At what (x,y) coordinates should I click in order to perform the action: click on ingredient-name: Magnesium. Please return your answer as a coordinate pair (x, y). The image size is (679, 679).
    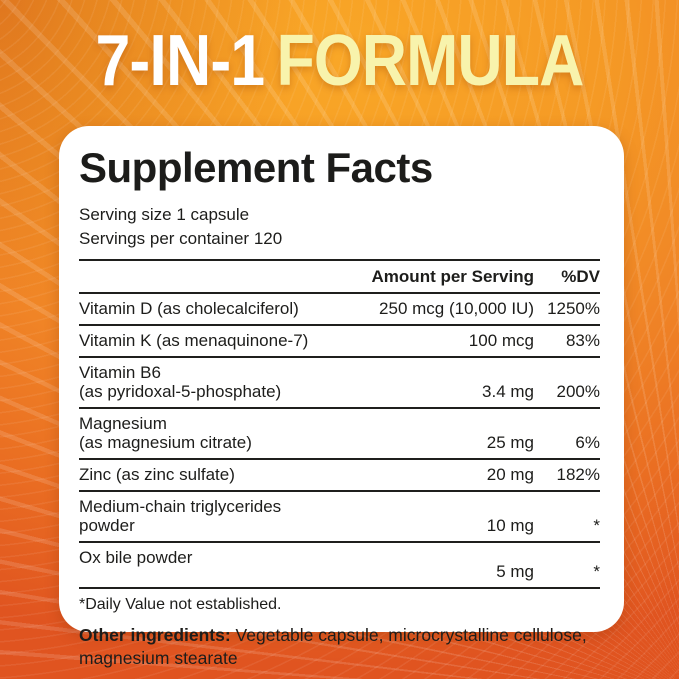
    Looking at the image, I should click on (123, 423).